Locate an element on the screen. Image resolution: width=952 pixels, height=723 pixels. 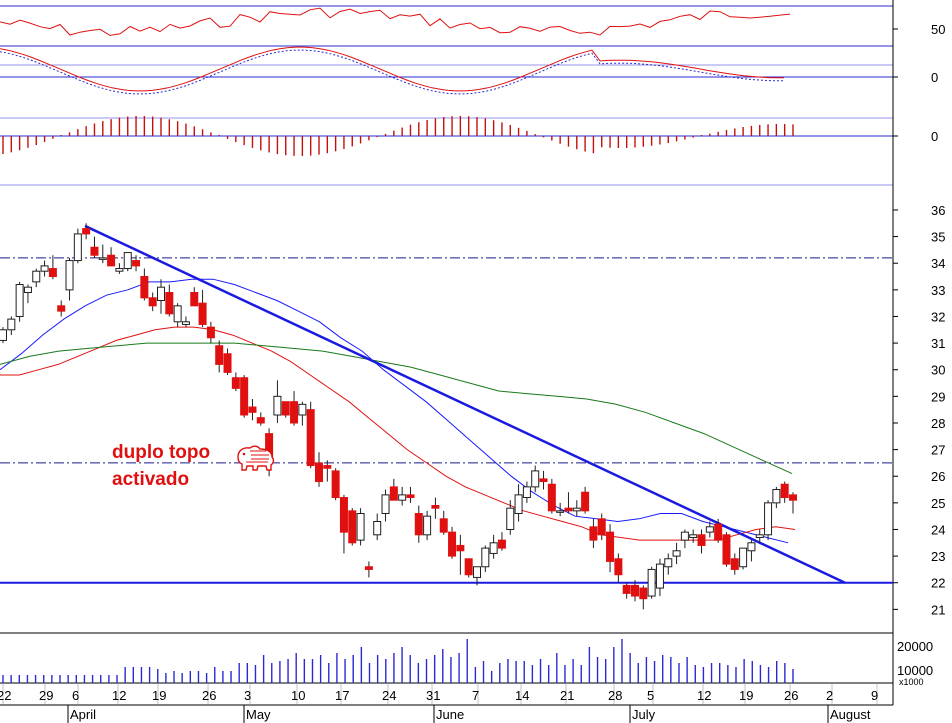
price-tick-label: 30 is located at coordinates (938, 370).